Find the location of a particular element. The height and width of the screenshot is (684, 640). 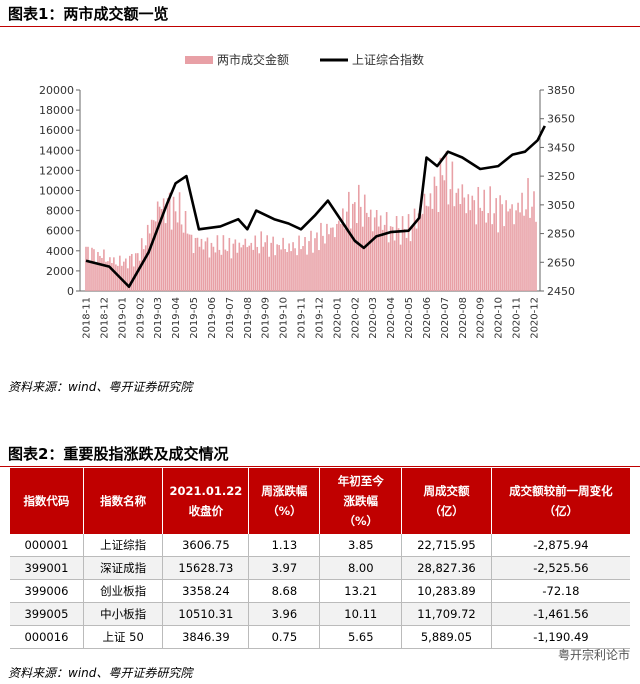

table-cell: -1,461.56 is located at coordinates (560, 614).